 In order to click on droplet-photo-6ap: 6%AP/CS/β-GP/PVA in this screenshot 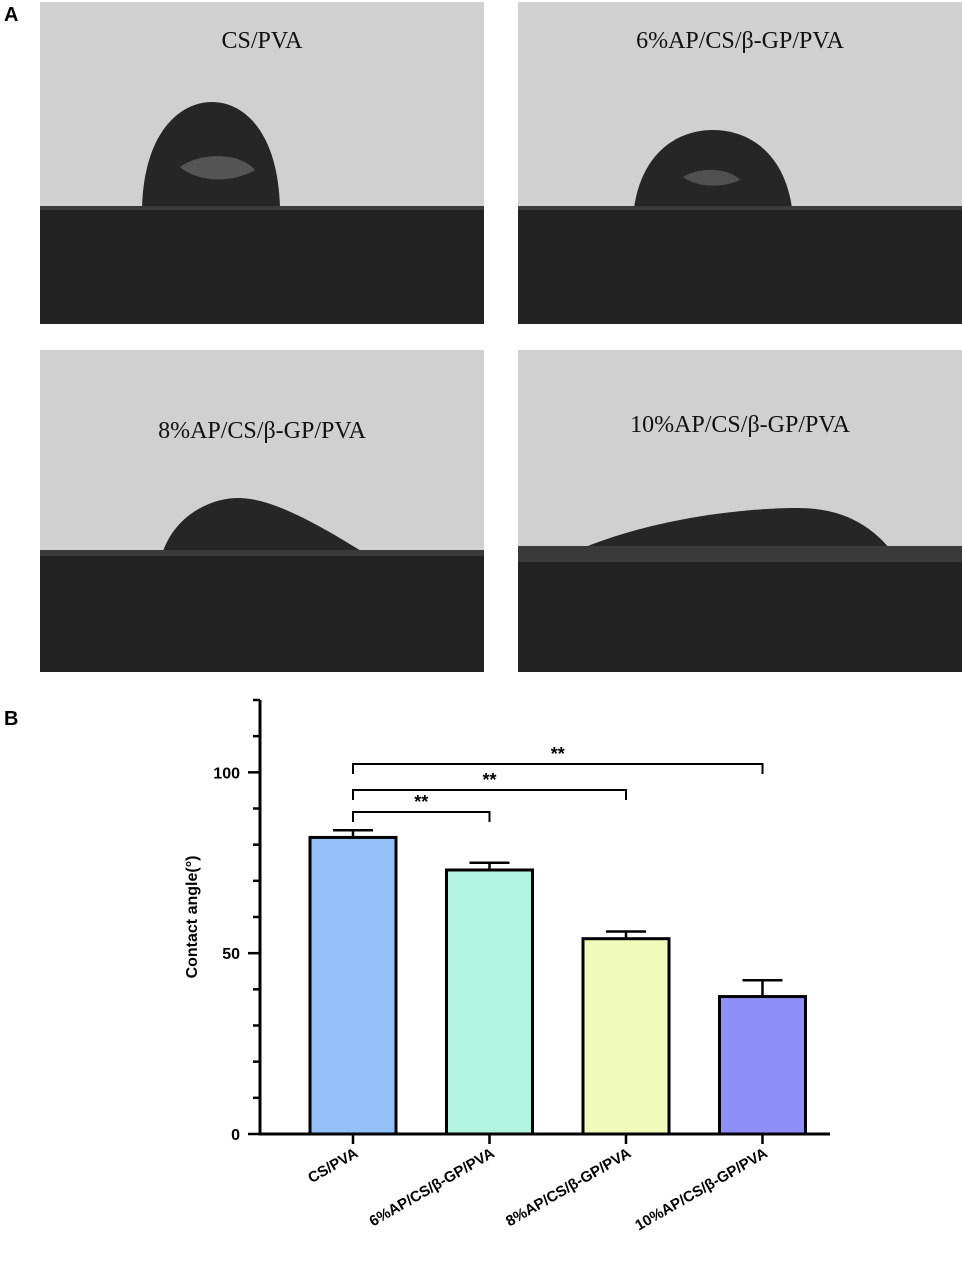, I will do `click(740, 163)`.